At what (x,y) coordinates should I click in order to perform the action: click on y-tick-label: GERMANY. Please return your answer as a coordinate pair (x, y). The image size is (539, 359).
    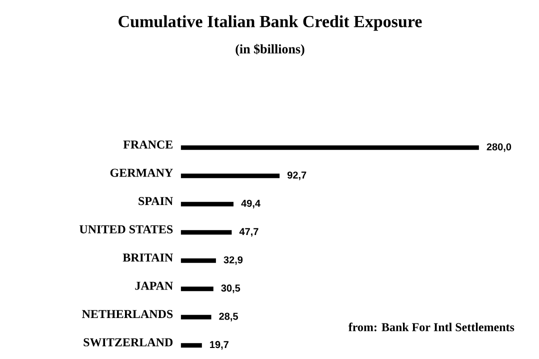
    Looking at the image, I should click on (141, 172).